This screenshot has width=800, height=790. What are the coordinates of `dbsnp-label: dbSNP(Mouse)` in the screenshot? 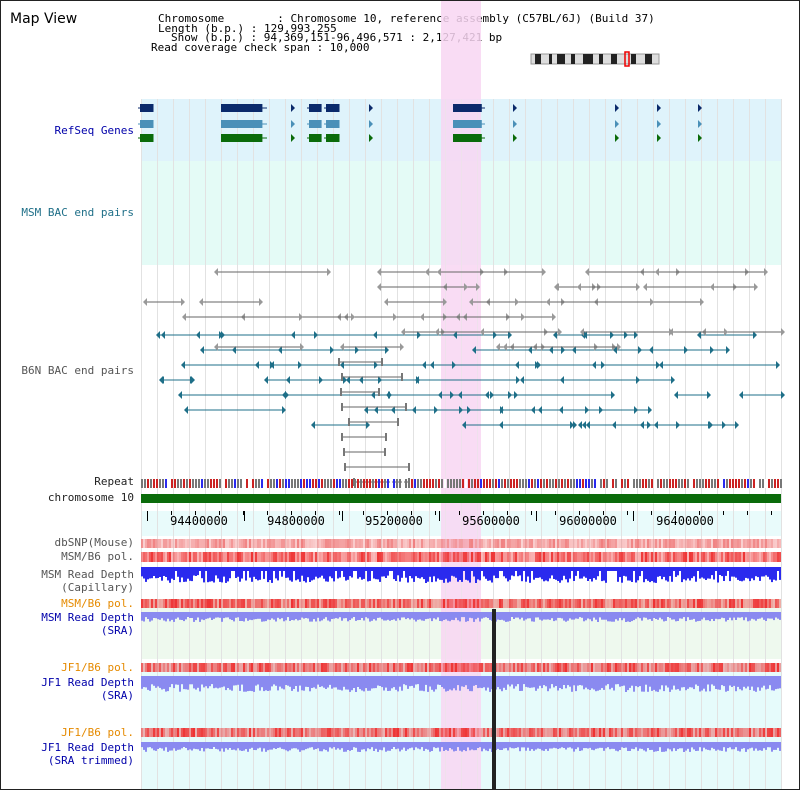 It's located at (94, 542).